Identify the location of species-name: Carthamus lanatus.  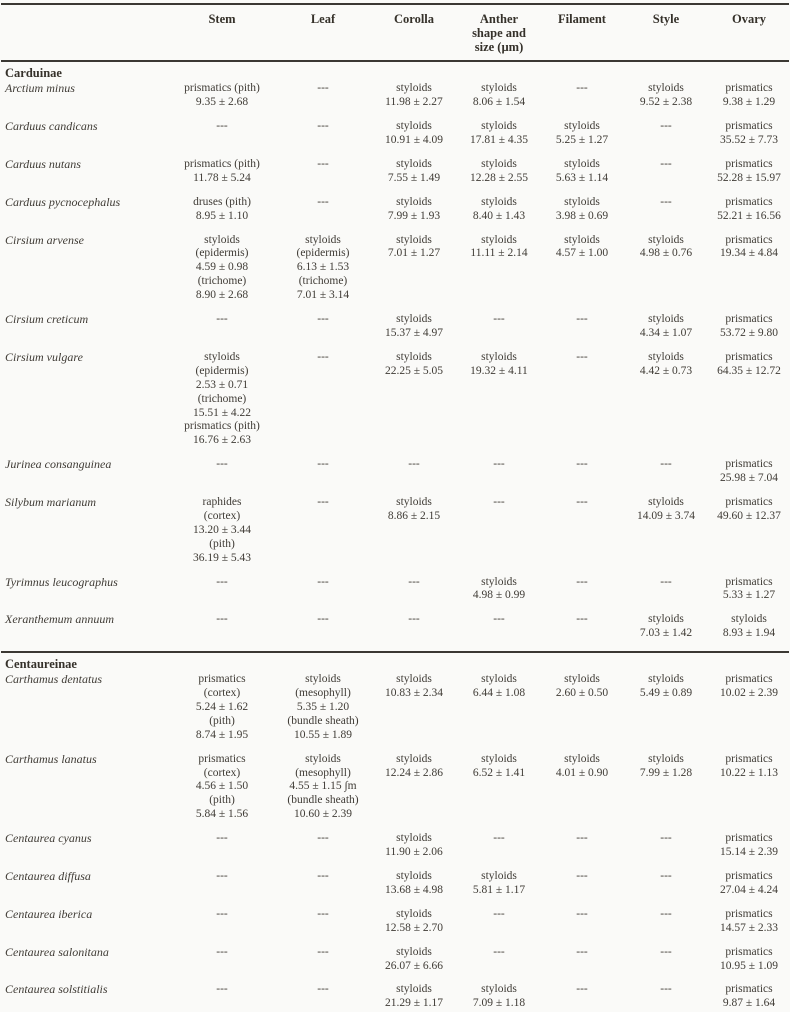
(51, 758).